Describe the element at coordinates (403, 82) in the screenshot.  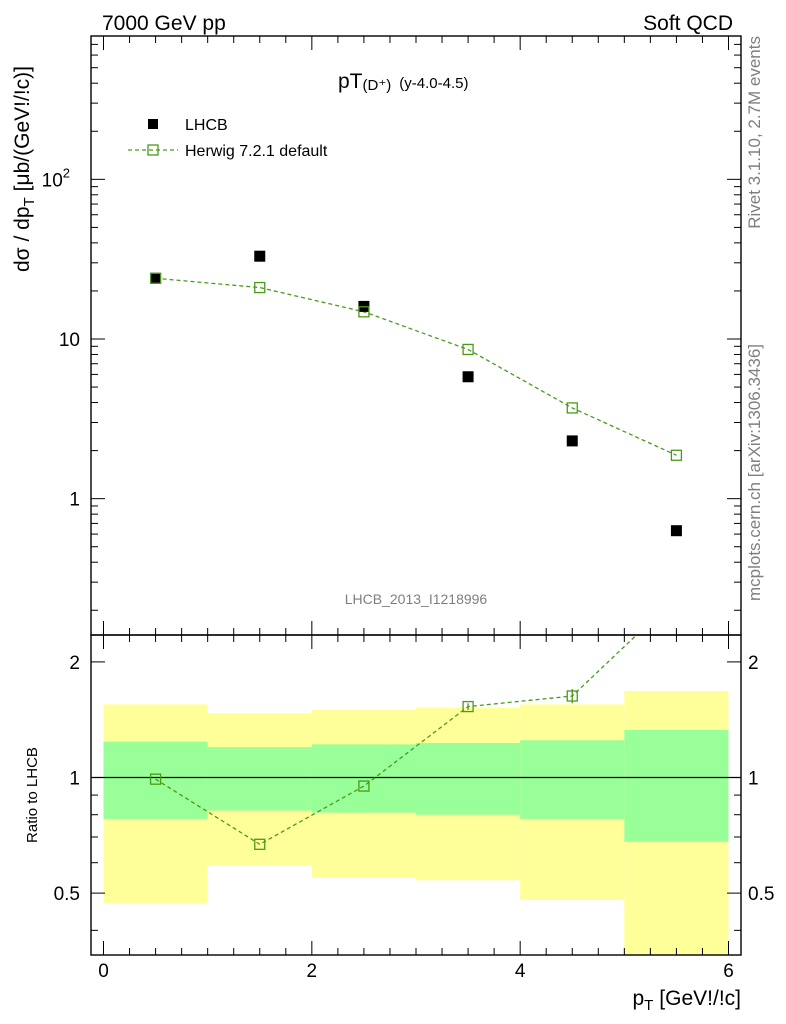
I see `plot-title: pT(D⁺) (y-4.0-4.5)` at that location.